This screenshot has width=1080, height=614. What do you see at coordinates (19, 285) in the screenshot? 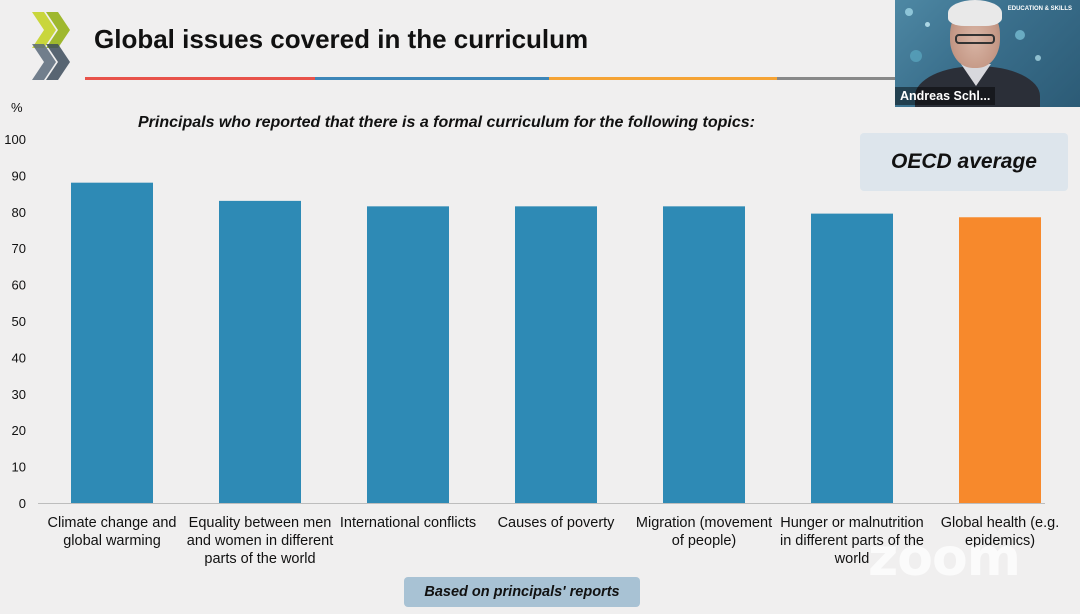
I see `y-tick-label: 60` at bounding box center [19, 285].